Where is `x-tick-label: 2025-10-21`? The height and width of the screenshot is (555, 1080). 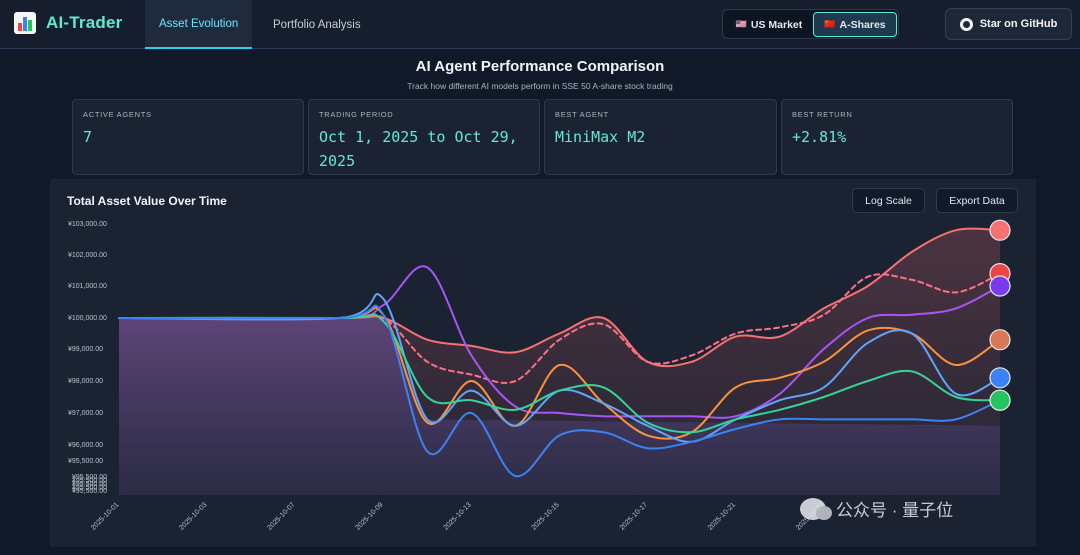
x-tick-label: 2025-10-21 is located at coordinates (722, 516).